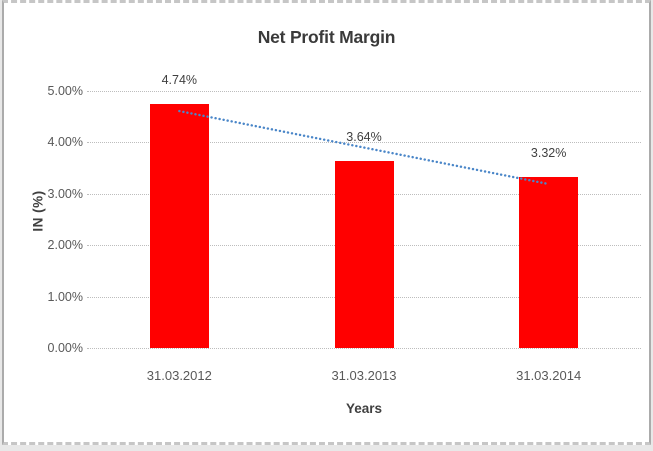 The height and width of the screenshot is (451, 653). I want to click on data-label: 3.32%, so click(548, 153).